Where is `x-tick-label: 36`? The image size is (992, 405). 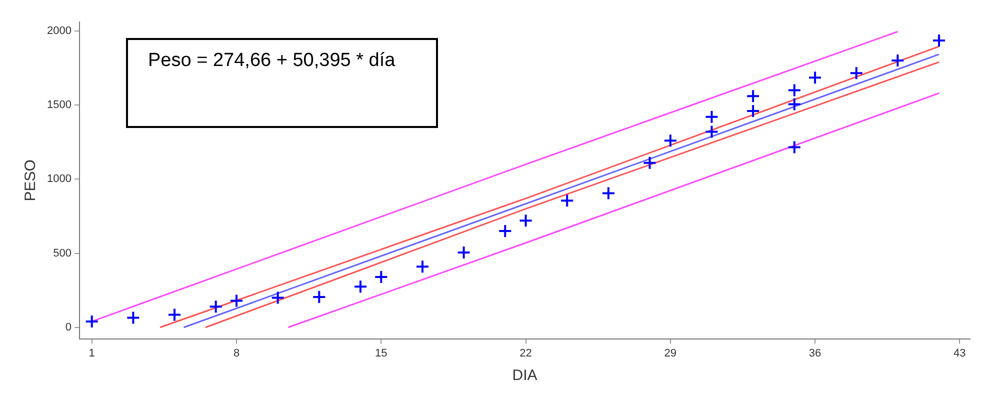
x-tick-label: 36 is located at coordinates (815, 353).